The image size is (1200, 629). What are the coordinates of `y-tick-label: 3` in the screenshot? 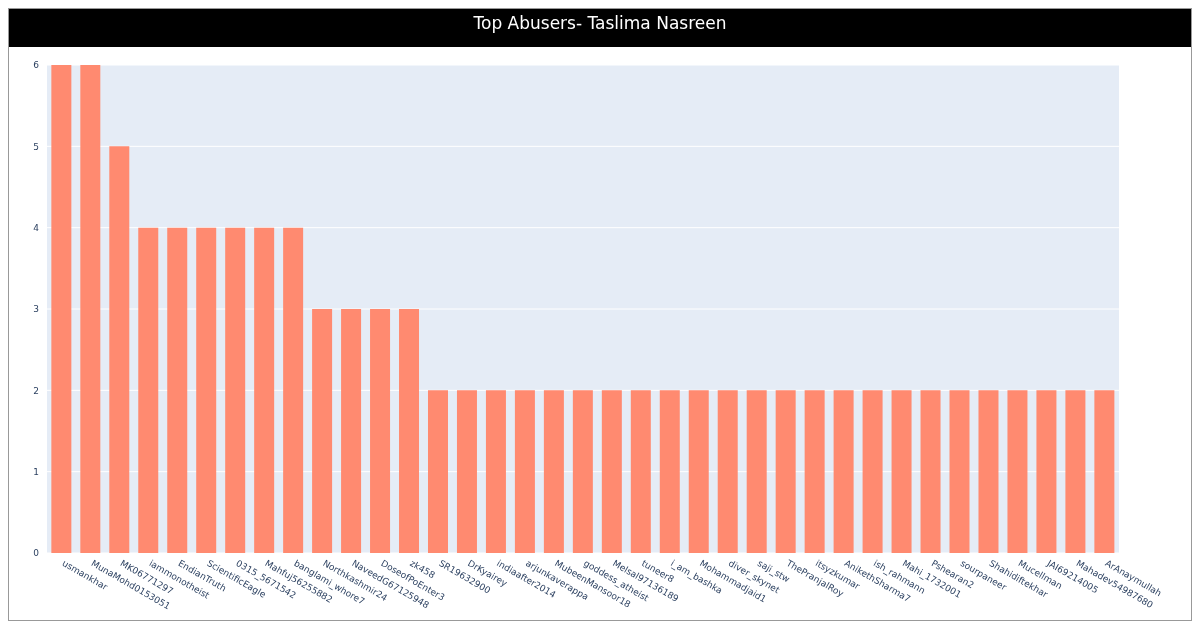 It's located at (36, 309).